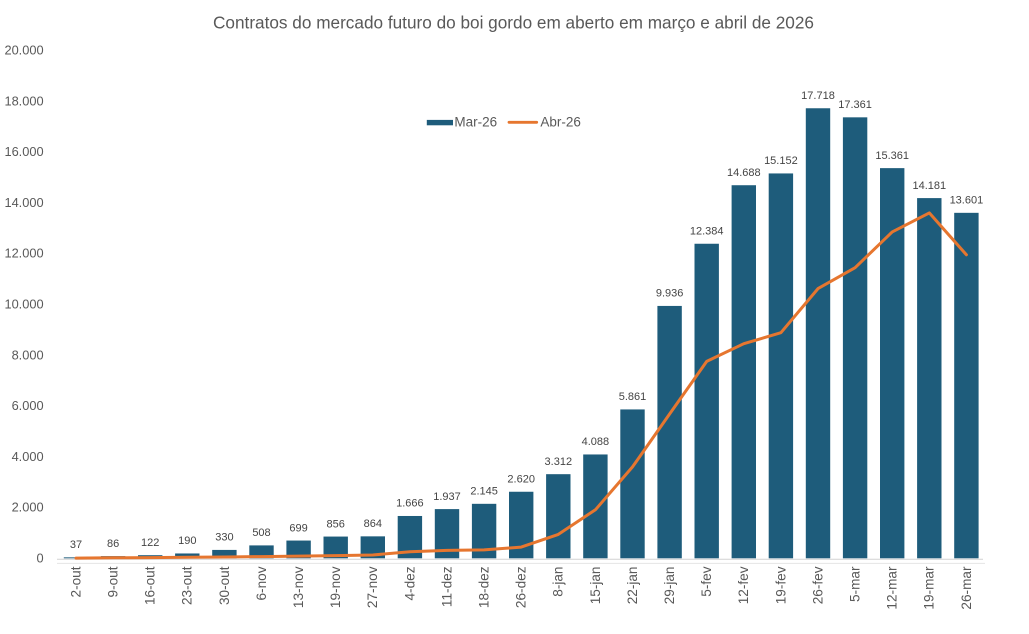 The image size is (1029, 634). I want to click on svg-text: 0, so click(39, 558).